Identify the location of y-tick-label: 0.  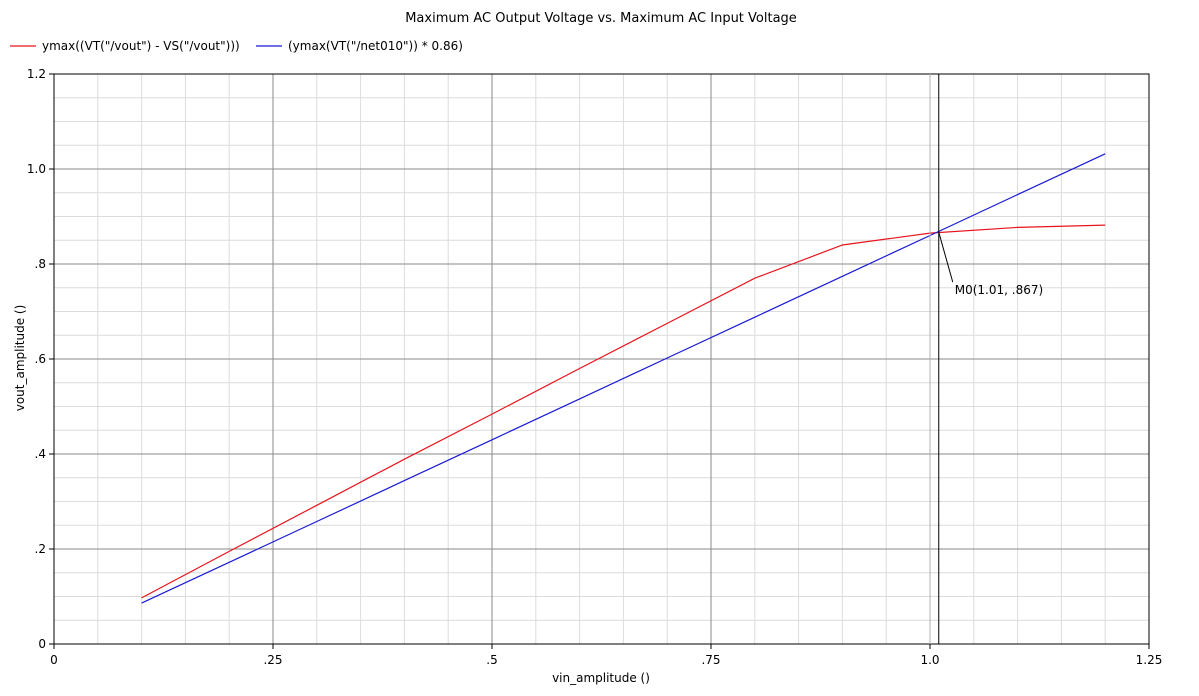
(42, 644).